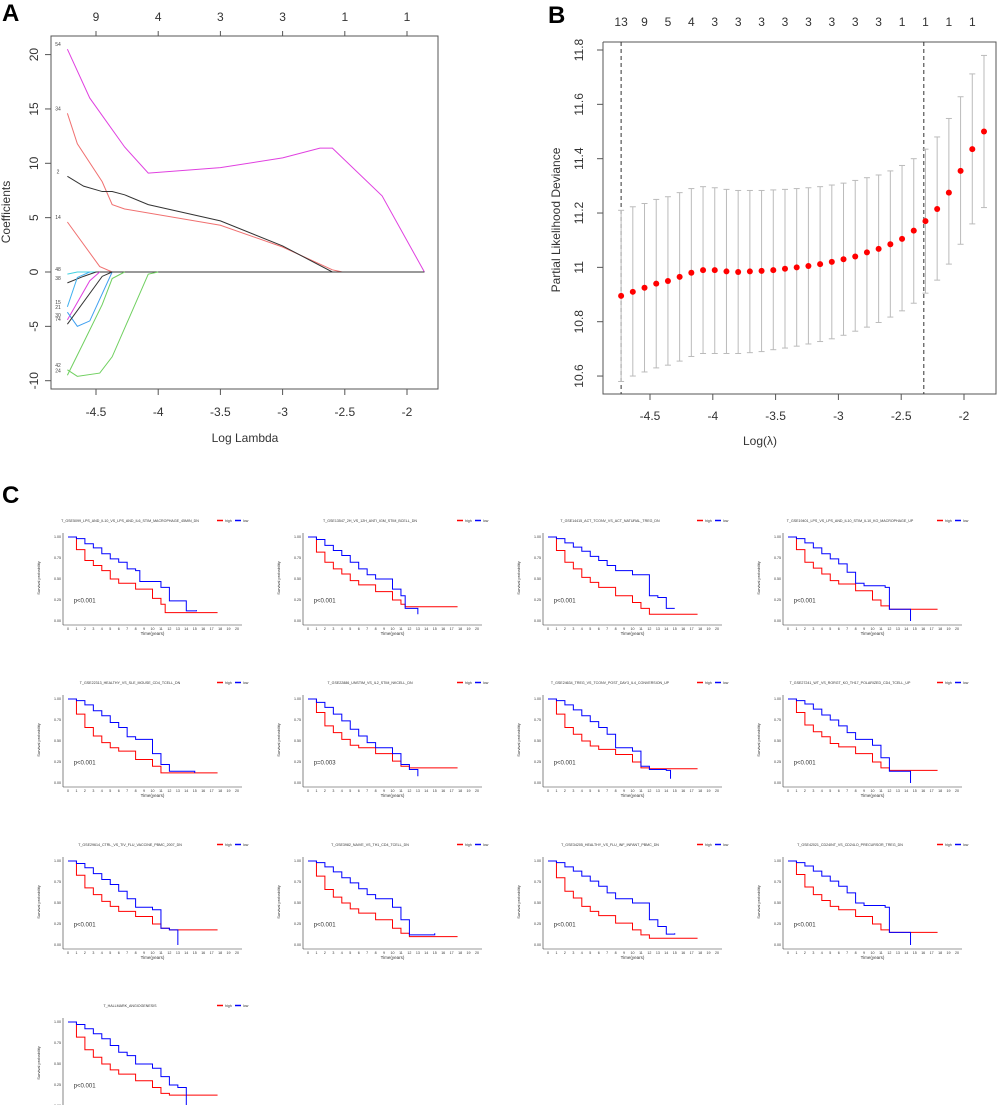  Describe the element at coordinates (822, 791) in the screenshot. I see `x-tick-label: 4` at that location.